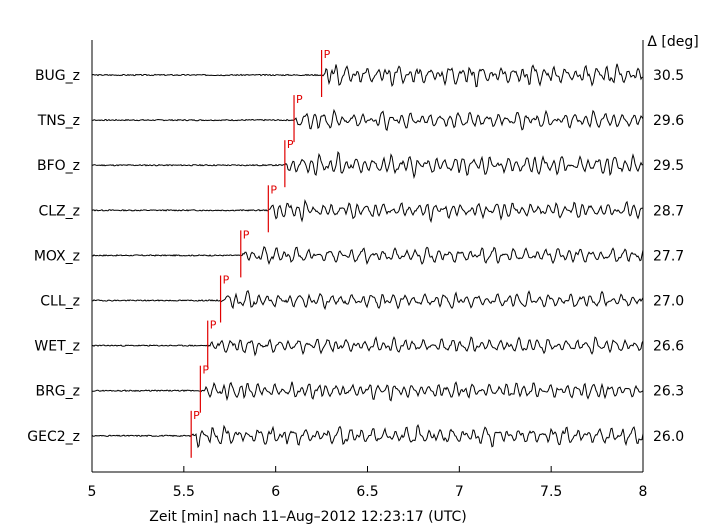  I want to click on x-tick-label: 7, so click(459, 492).